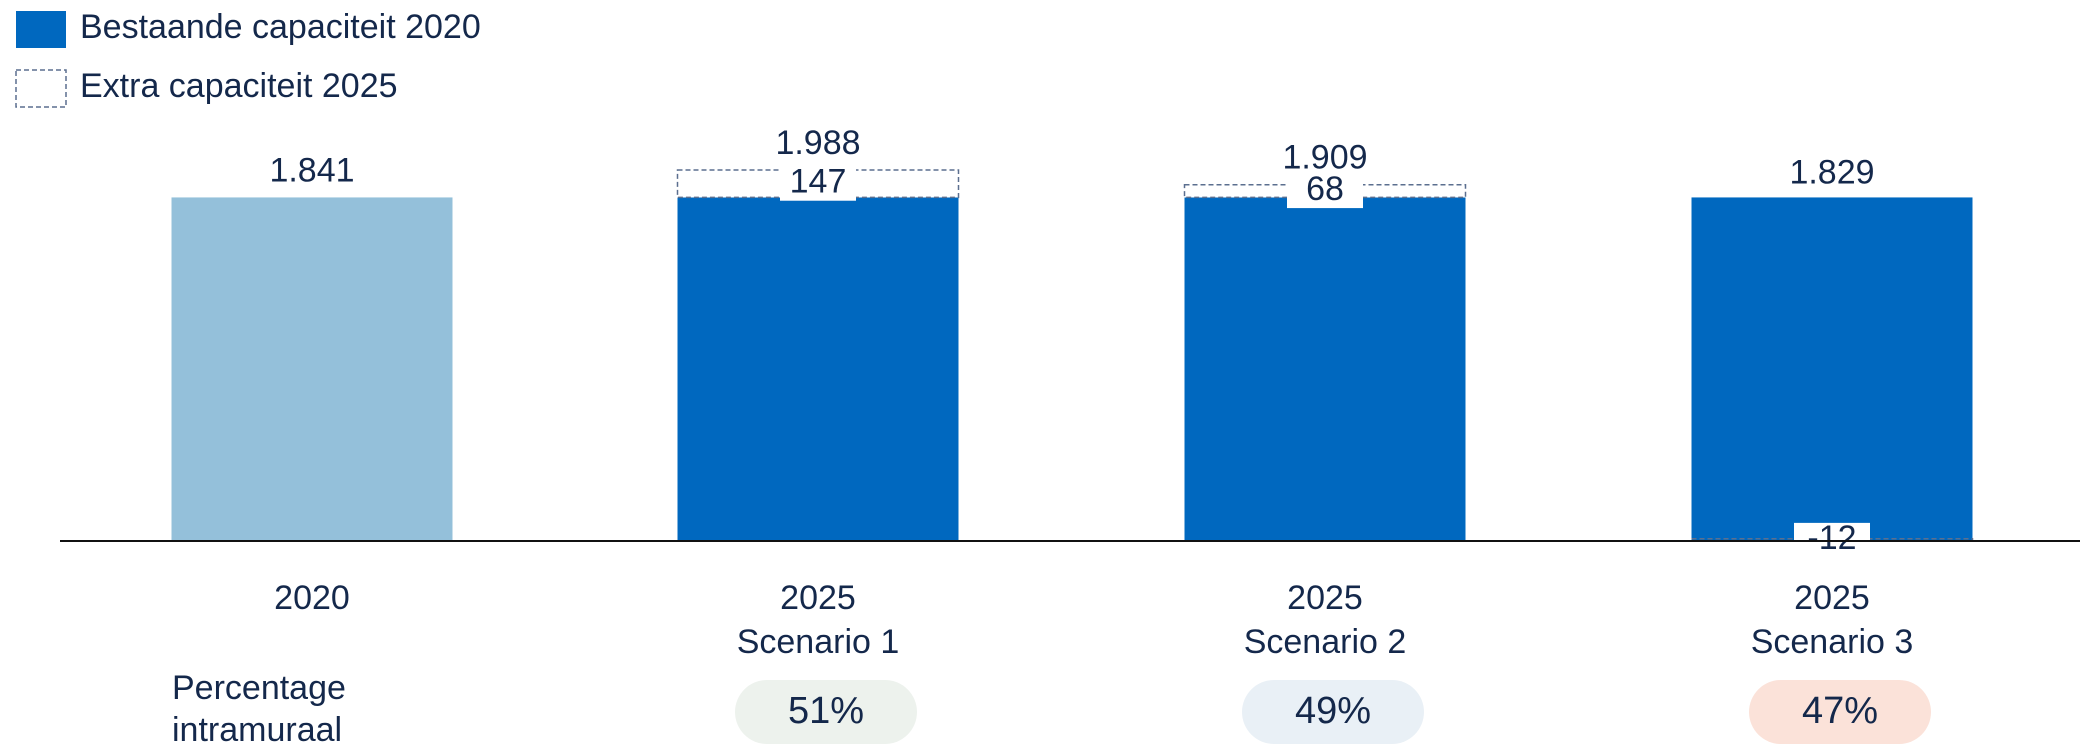 The image size is (2080, 749). Describe the element at coordinates (259, 688) in the screenshot. I see `row-label: Percentage` at that location.